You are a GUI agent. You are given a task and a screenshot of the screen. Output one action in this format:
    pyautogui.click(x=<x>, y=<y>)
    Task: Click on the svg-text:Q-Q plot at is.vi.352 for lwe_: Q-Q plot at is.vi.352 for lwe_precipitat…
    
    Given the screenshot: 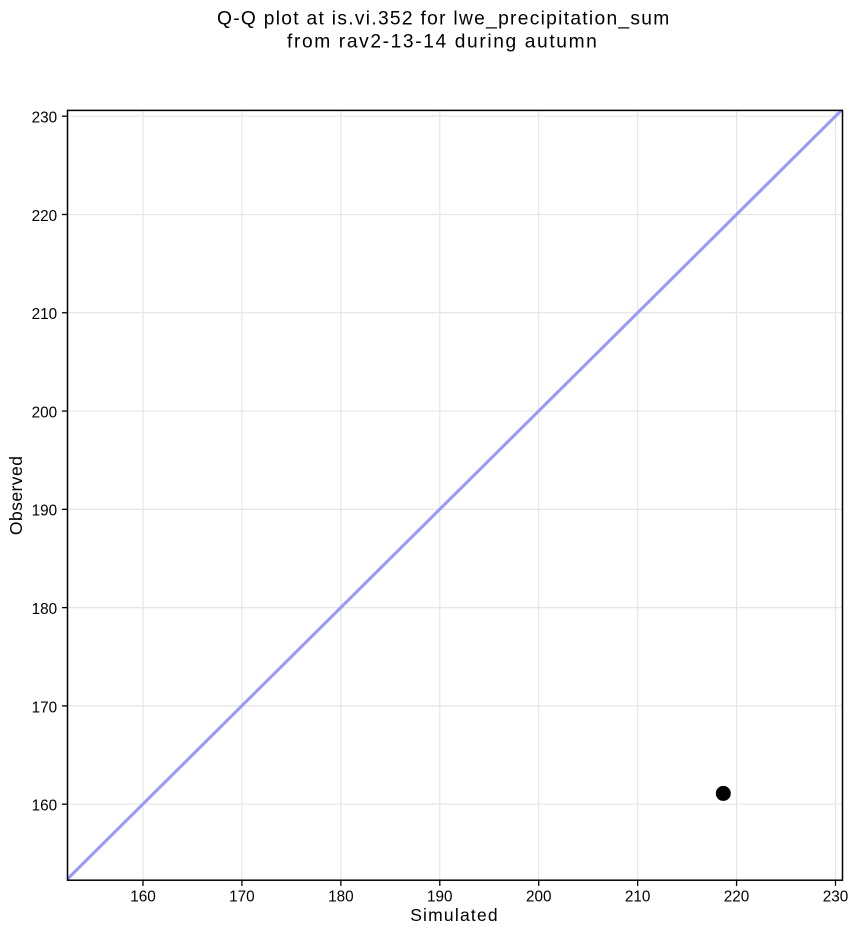 What is the action you would take?
    pyautogui.click(x=444, y=18)
    